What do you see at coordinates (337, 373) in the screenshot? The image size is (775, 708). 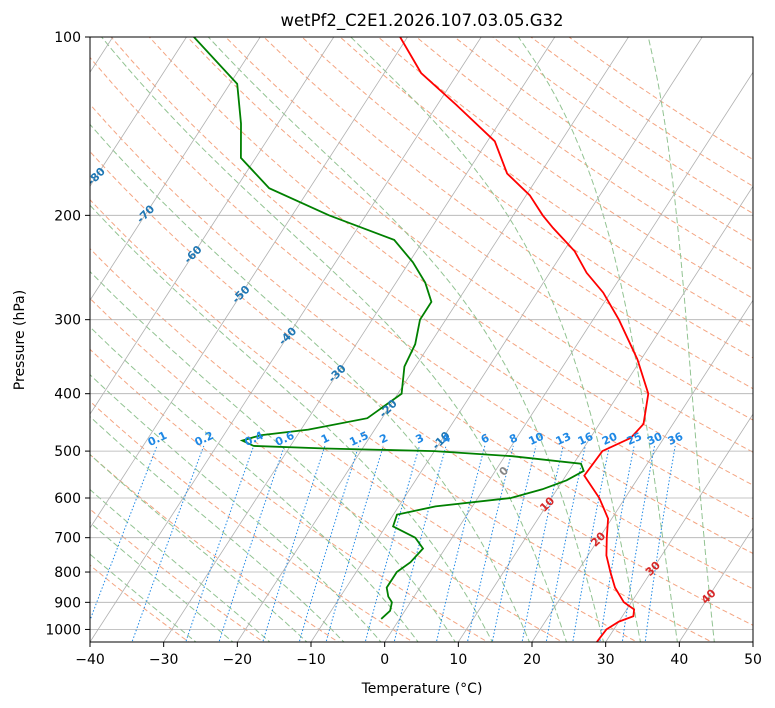 I see `isotherm-label: -30` at bounding box center [337, 373].